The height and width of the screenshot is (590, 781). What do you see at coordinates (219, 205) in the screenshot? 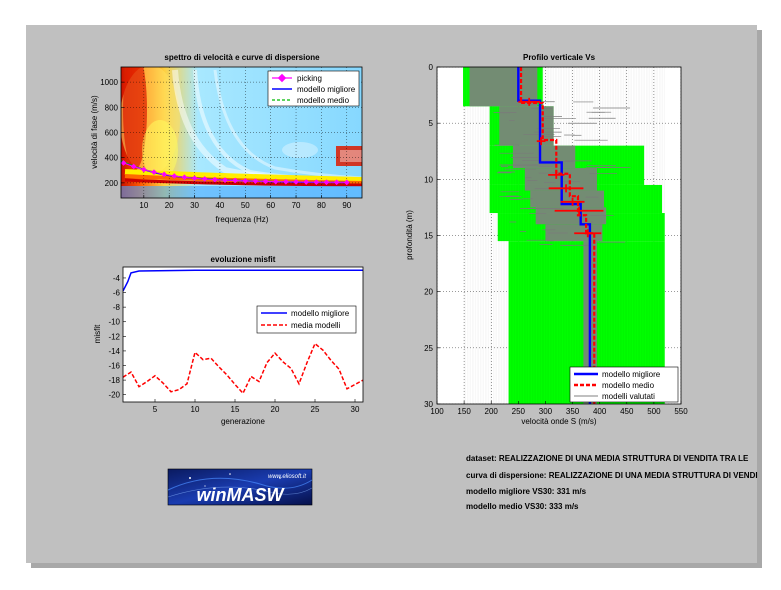
I see `spectrum-xtick-label: 40` at bounding box center [219, 205].